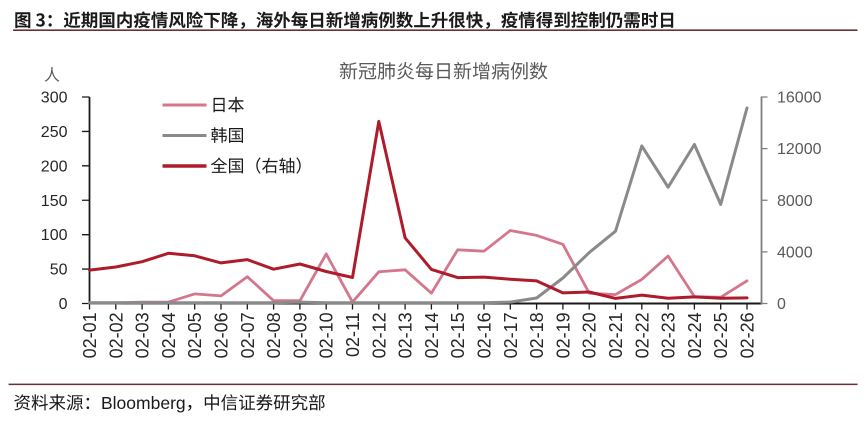 This screenshot has height=426, width=868. What do you see at coordinates (59, 270) in the screenshot?
I see `svg-text: 50` at bounding box center [59, 270].